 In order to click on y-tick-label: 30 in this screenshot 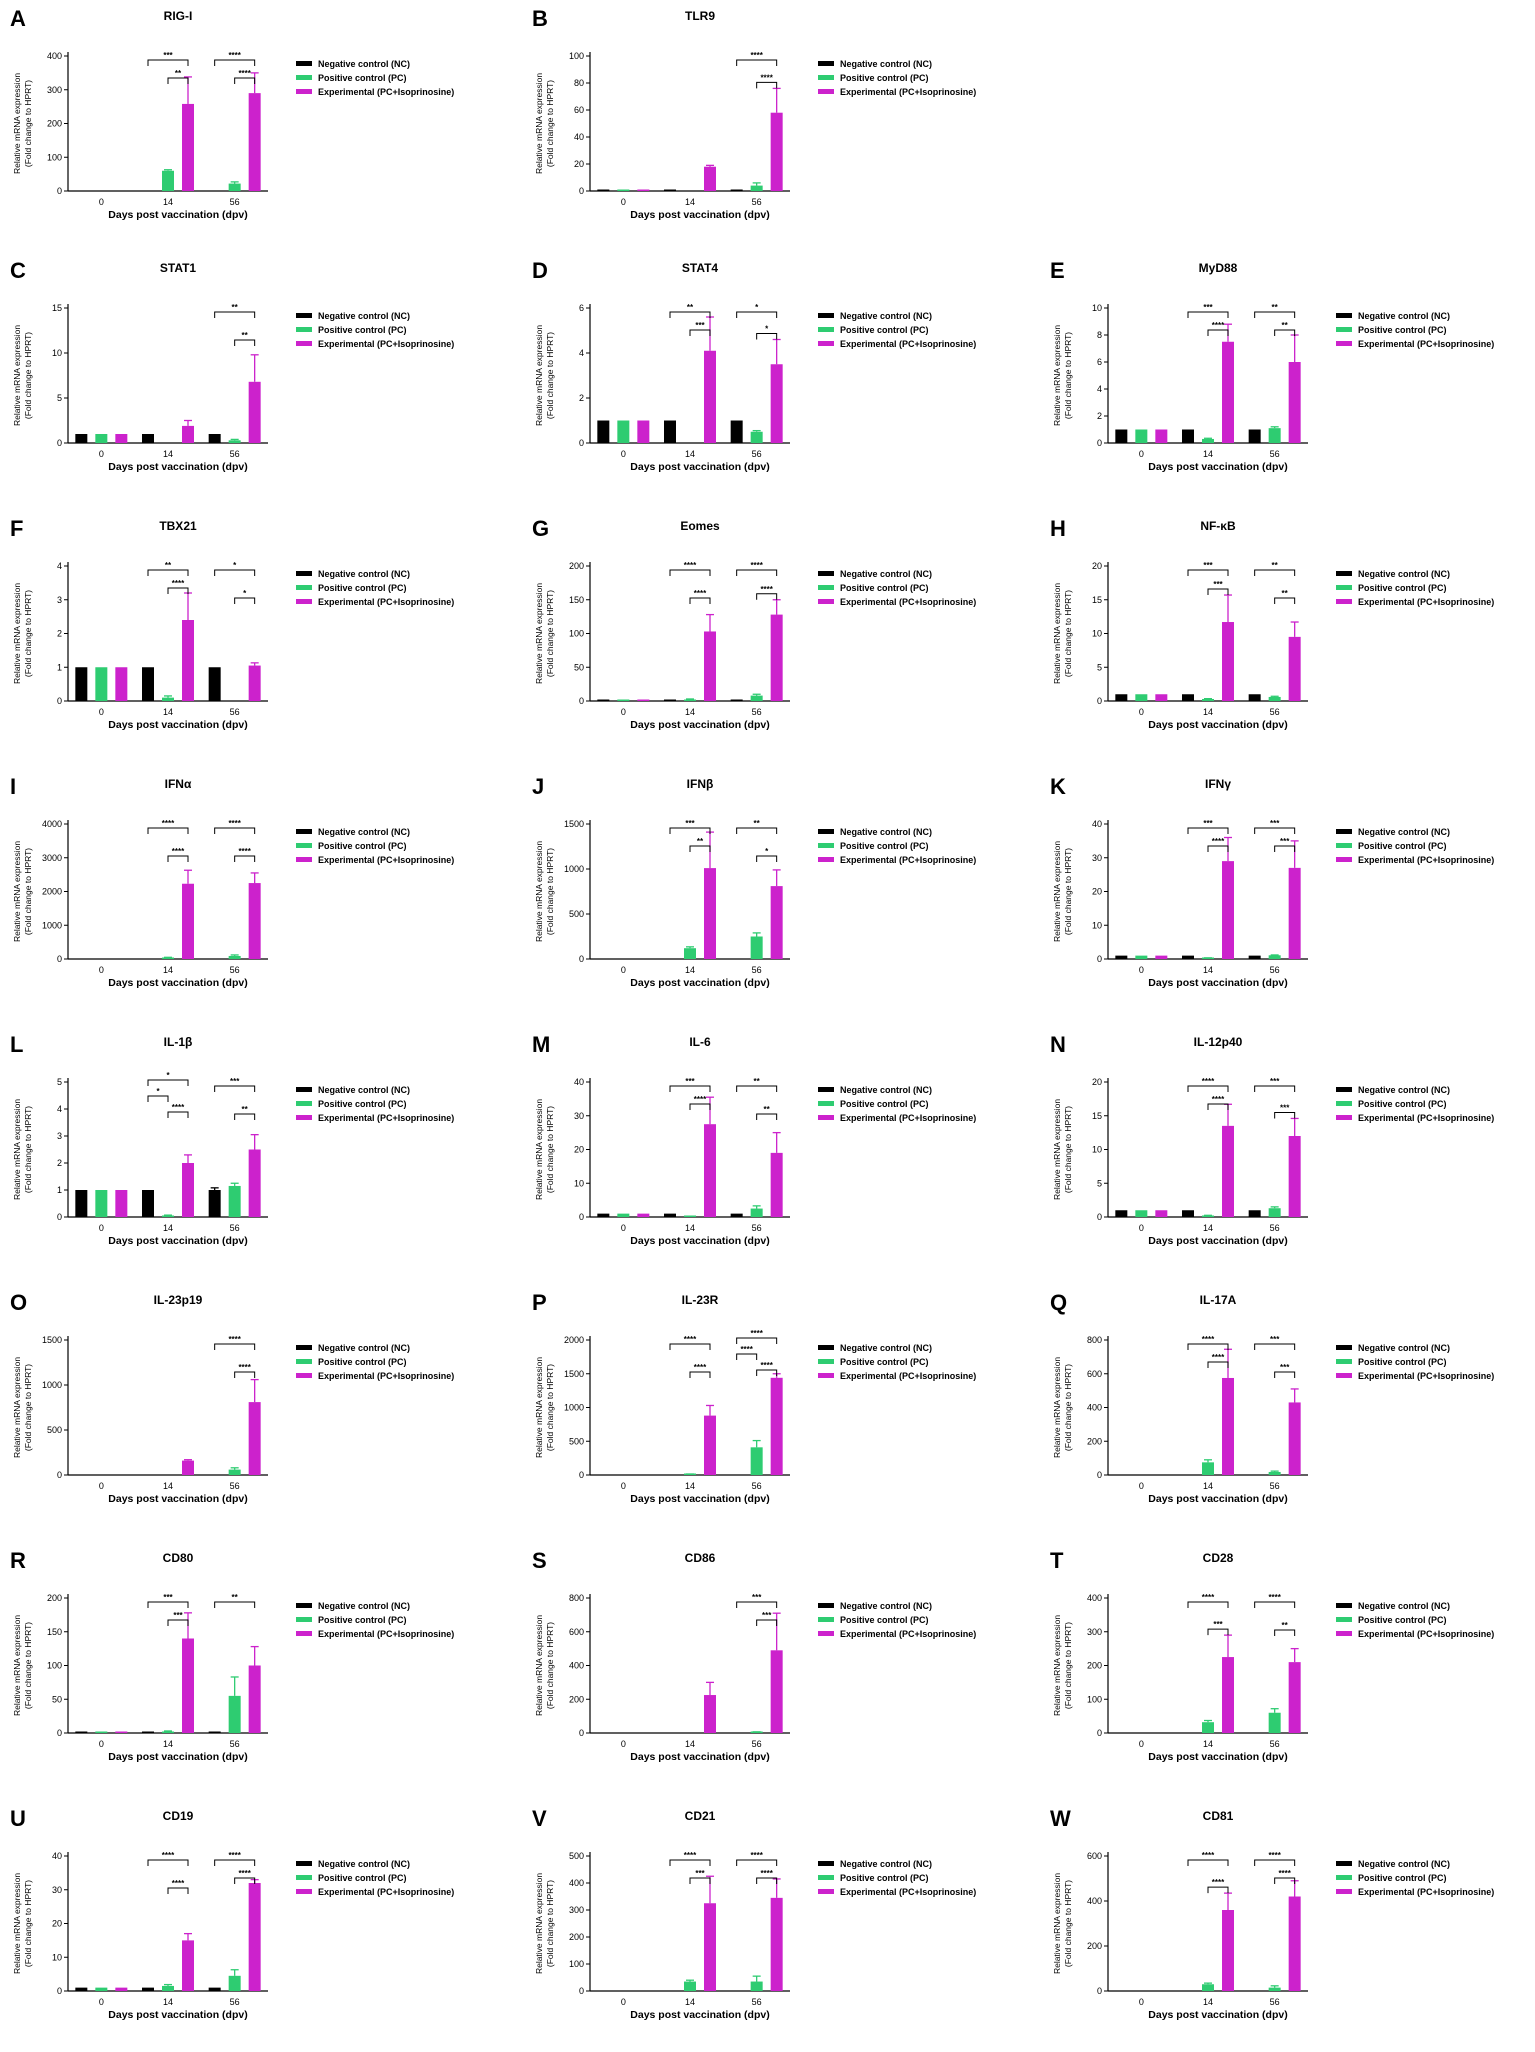, I will do `click(579, 1116)`.